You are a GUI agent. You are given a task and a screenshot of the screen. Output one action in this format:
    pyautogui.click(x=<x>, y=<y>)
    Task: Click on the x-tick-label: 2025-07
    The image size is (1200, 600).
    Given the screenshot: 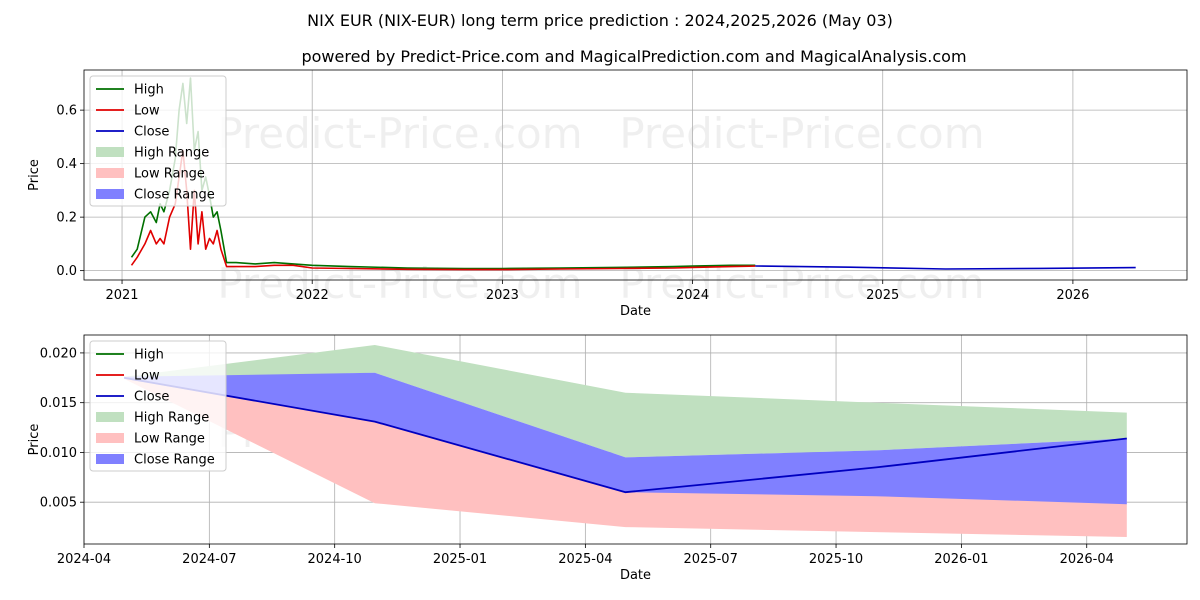 What is the action you would take?
    pyautogui.click(x=711, y=559)
    